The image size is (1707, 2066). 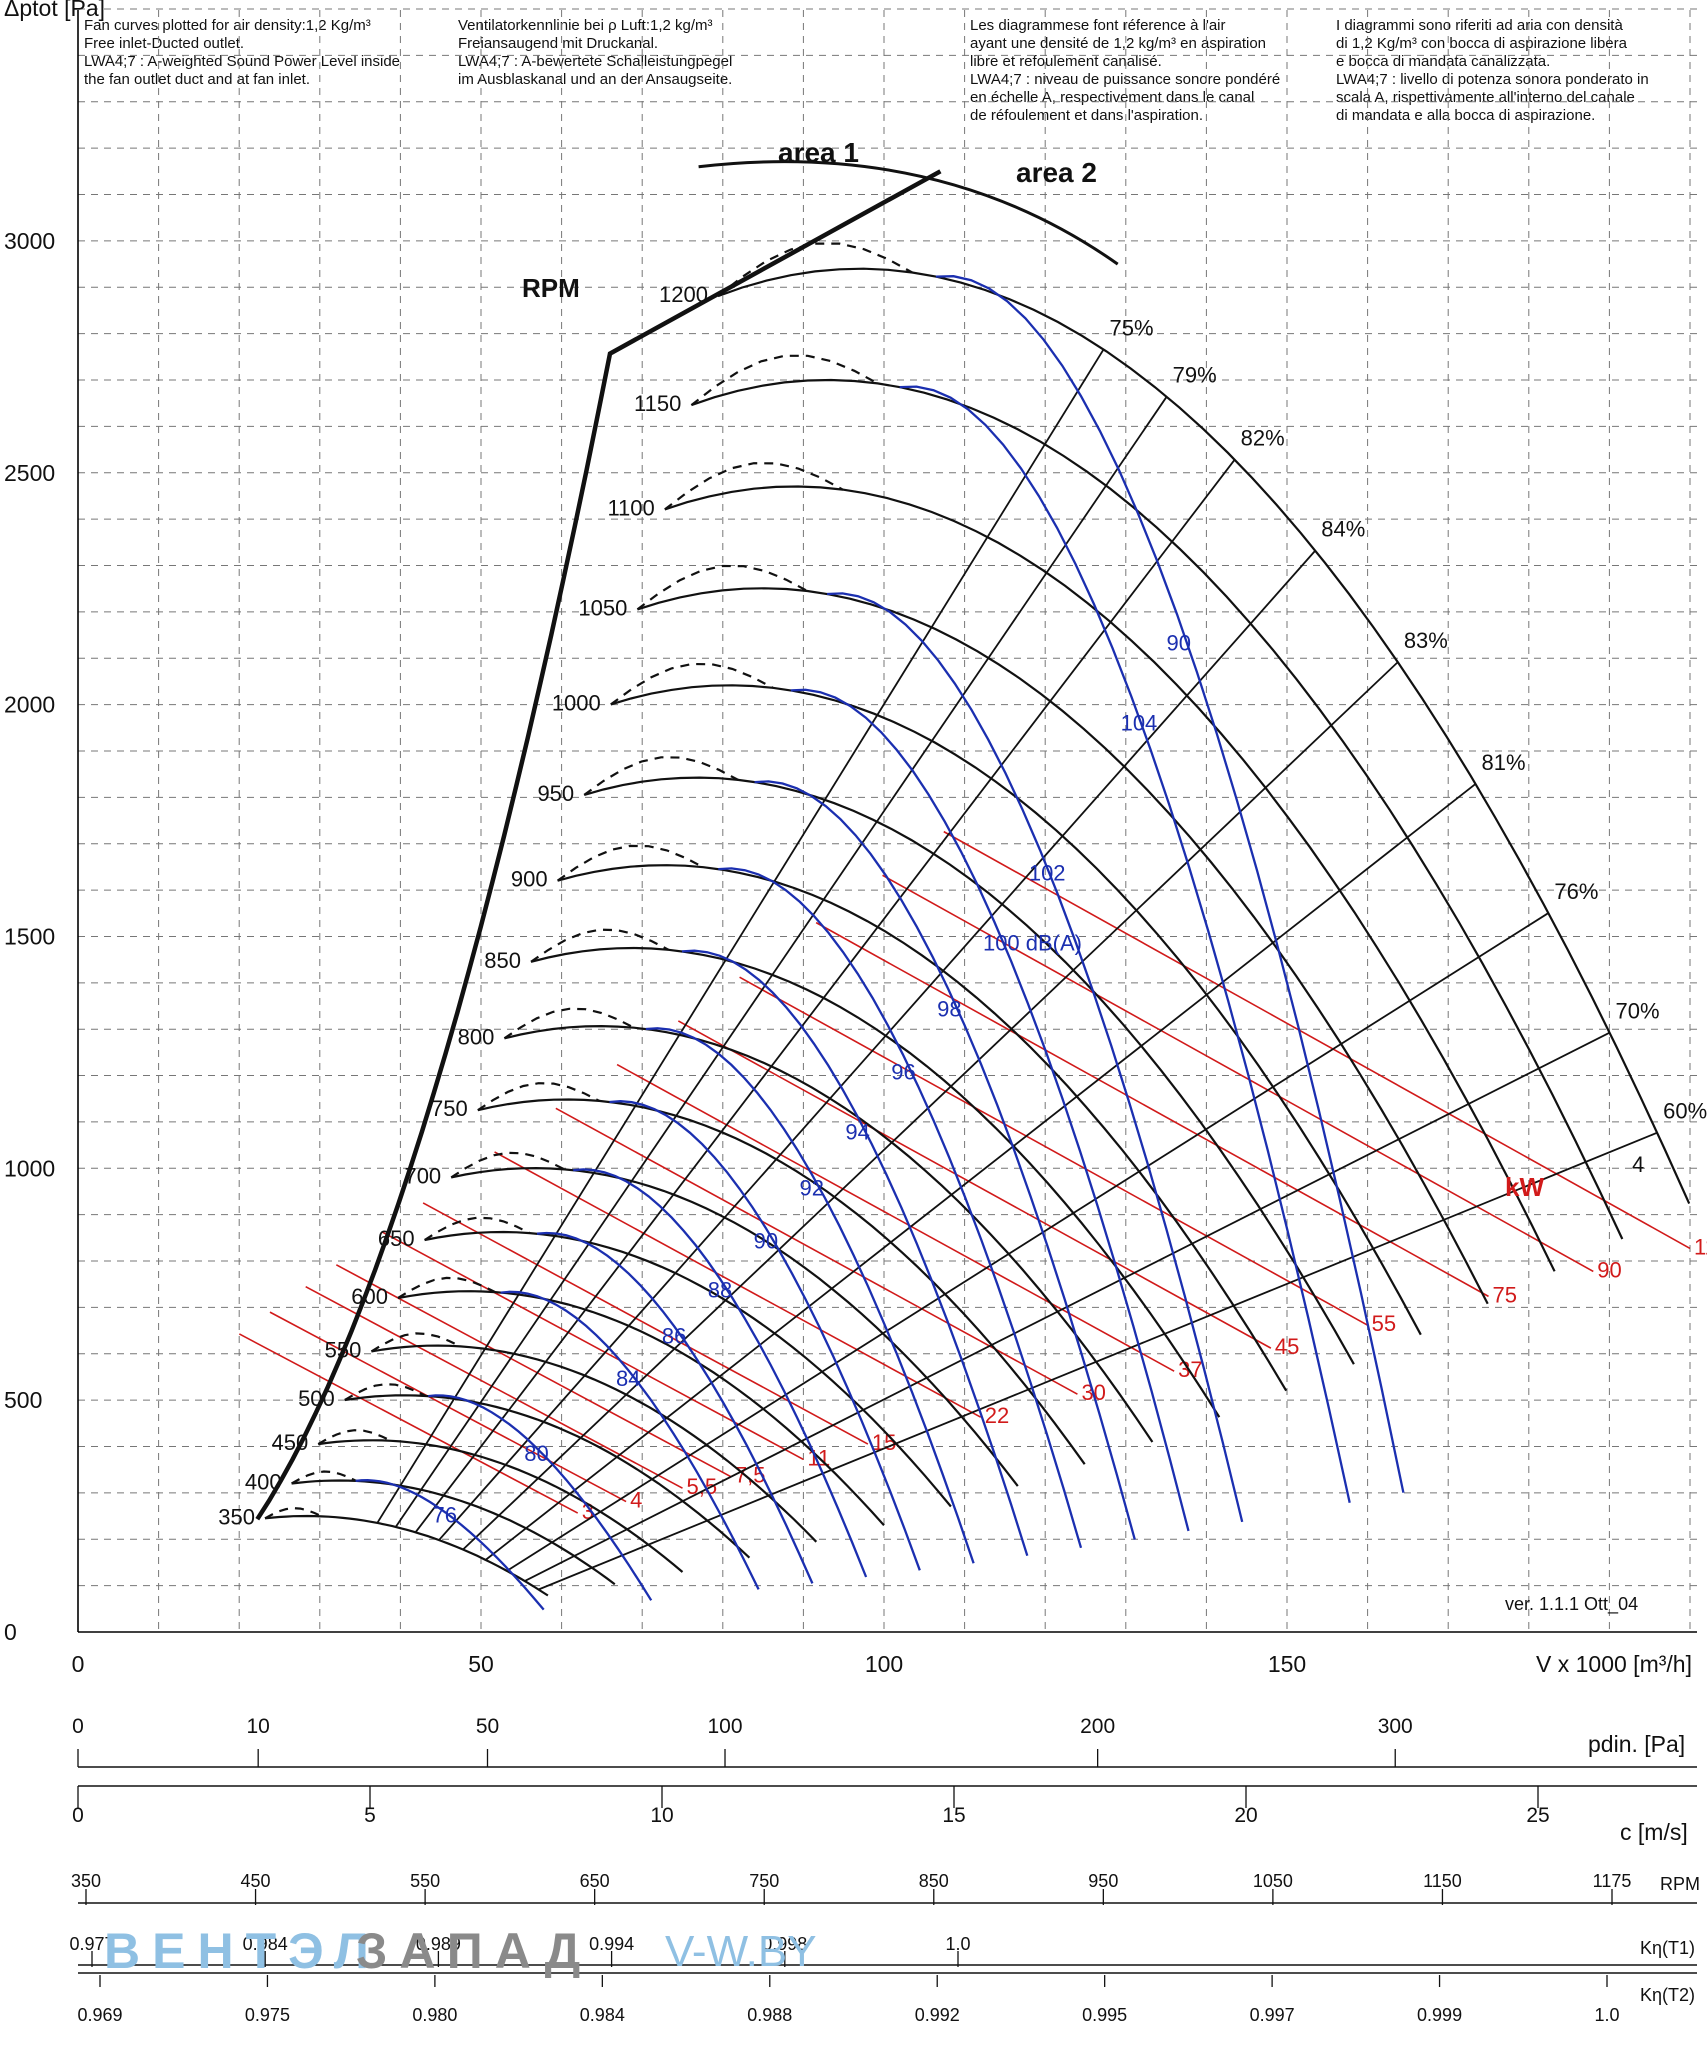 What do you see at coordinates (576, 702) in the screenshot?
I see `rpm-label-1000: 1000` at bounding box center [576, 702].